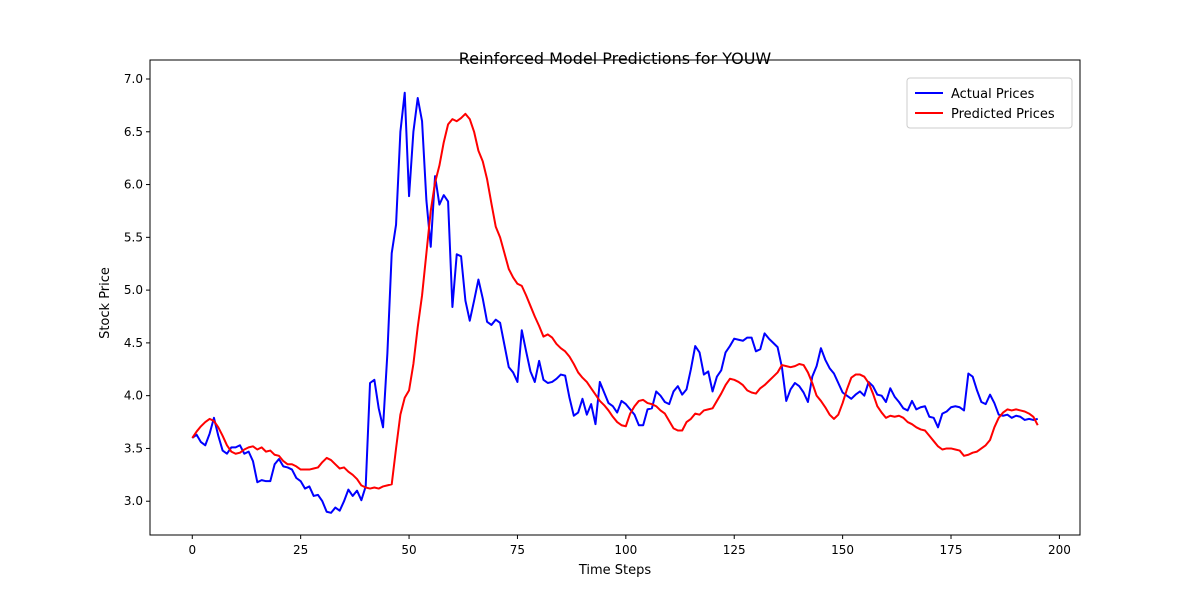  What do you see at coordinates (133, 343) in the screenshot?
I see `y-tick-label: 4.5` at bounding box center [133, 343].